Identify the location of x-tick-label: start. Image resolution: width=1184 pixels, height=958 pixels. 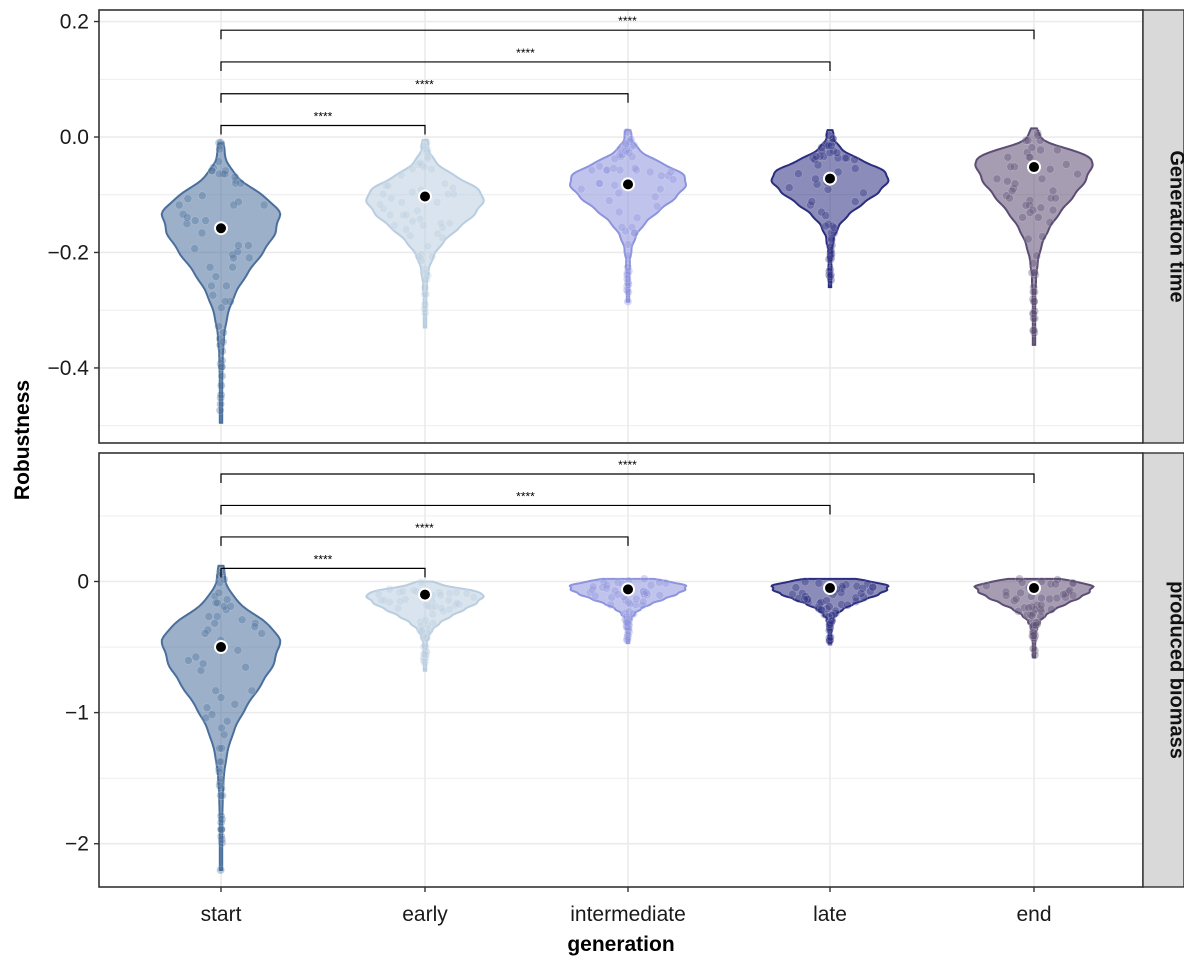
(221, 914).